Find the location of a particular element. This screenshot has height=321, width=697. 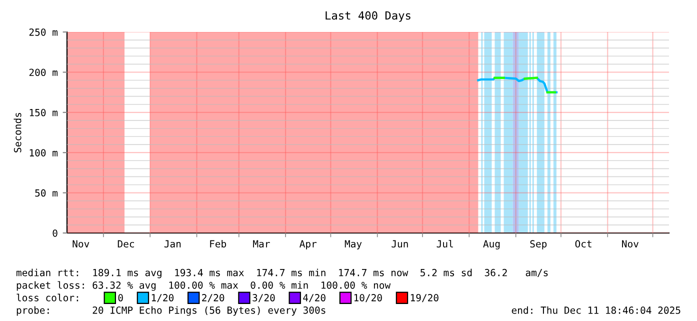

legend-label: 4/20 is located at coordinates (314, 298).